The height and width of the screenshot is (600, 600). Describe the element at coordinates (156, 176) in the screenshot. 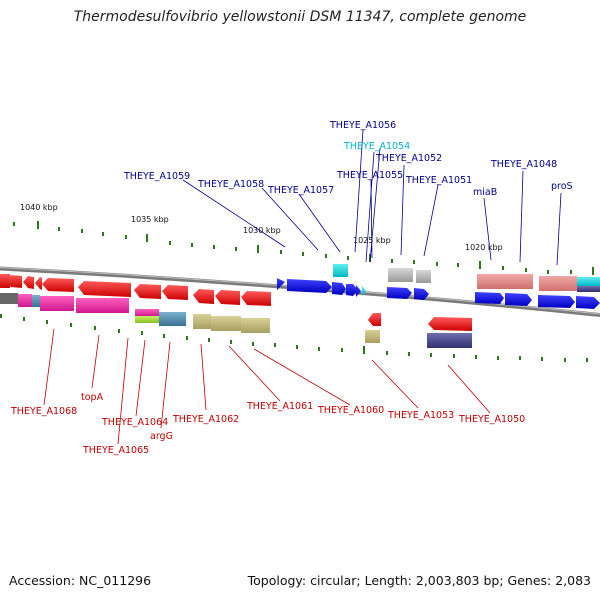

I see `gene-label: THEYE_A1059` at that location.